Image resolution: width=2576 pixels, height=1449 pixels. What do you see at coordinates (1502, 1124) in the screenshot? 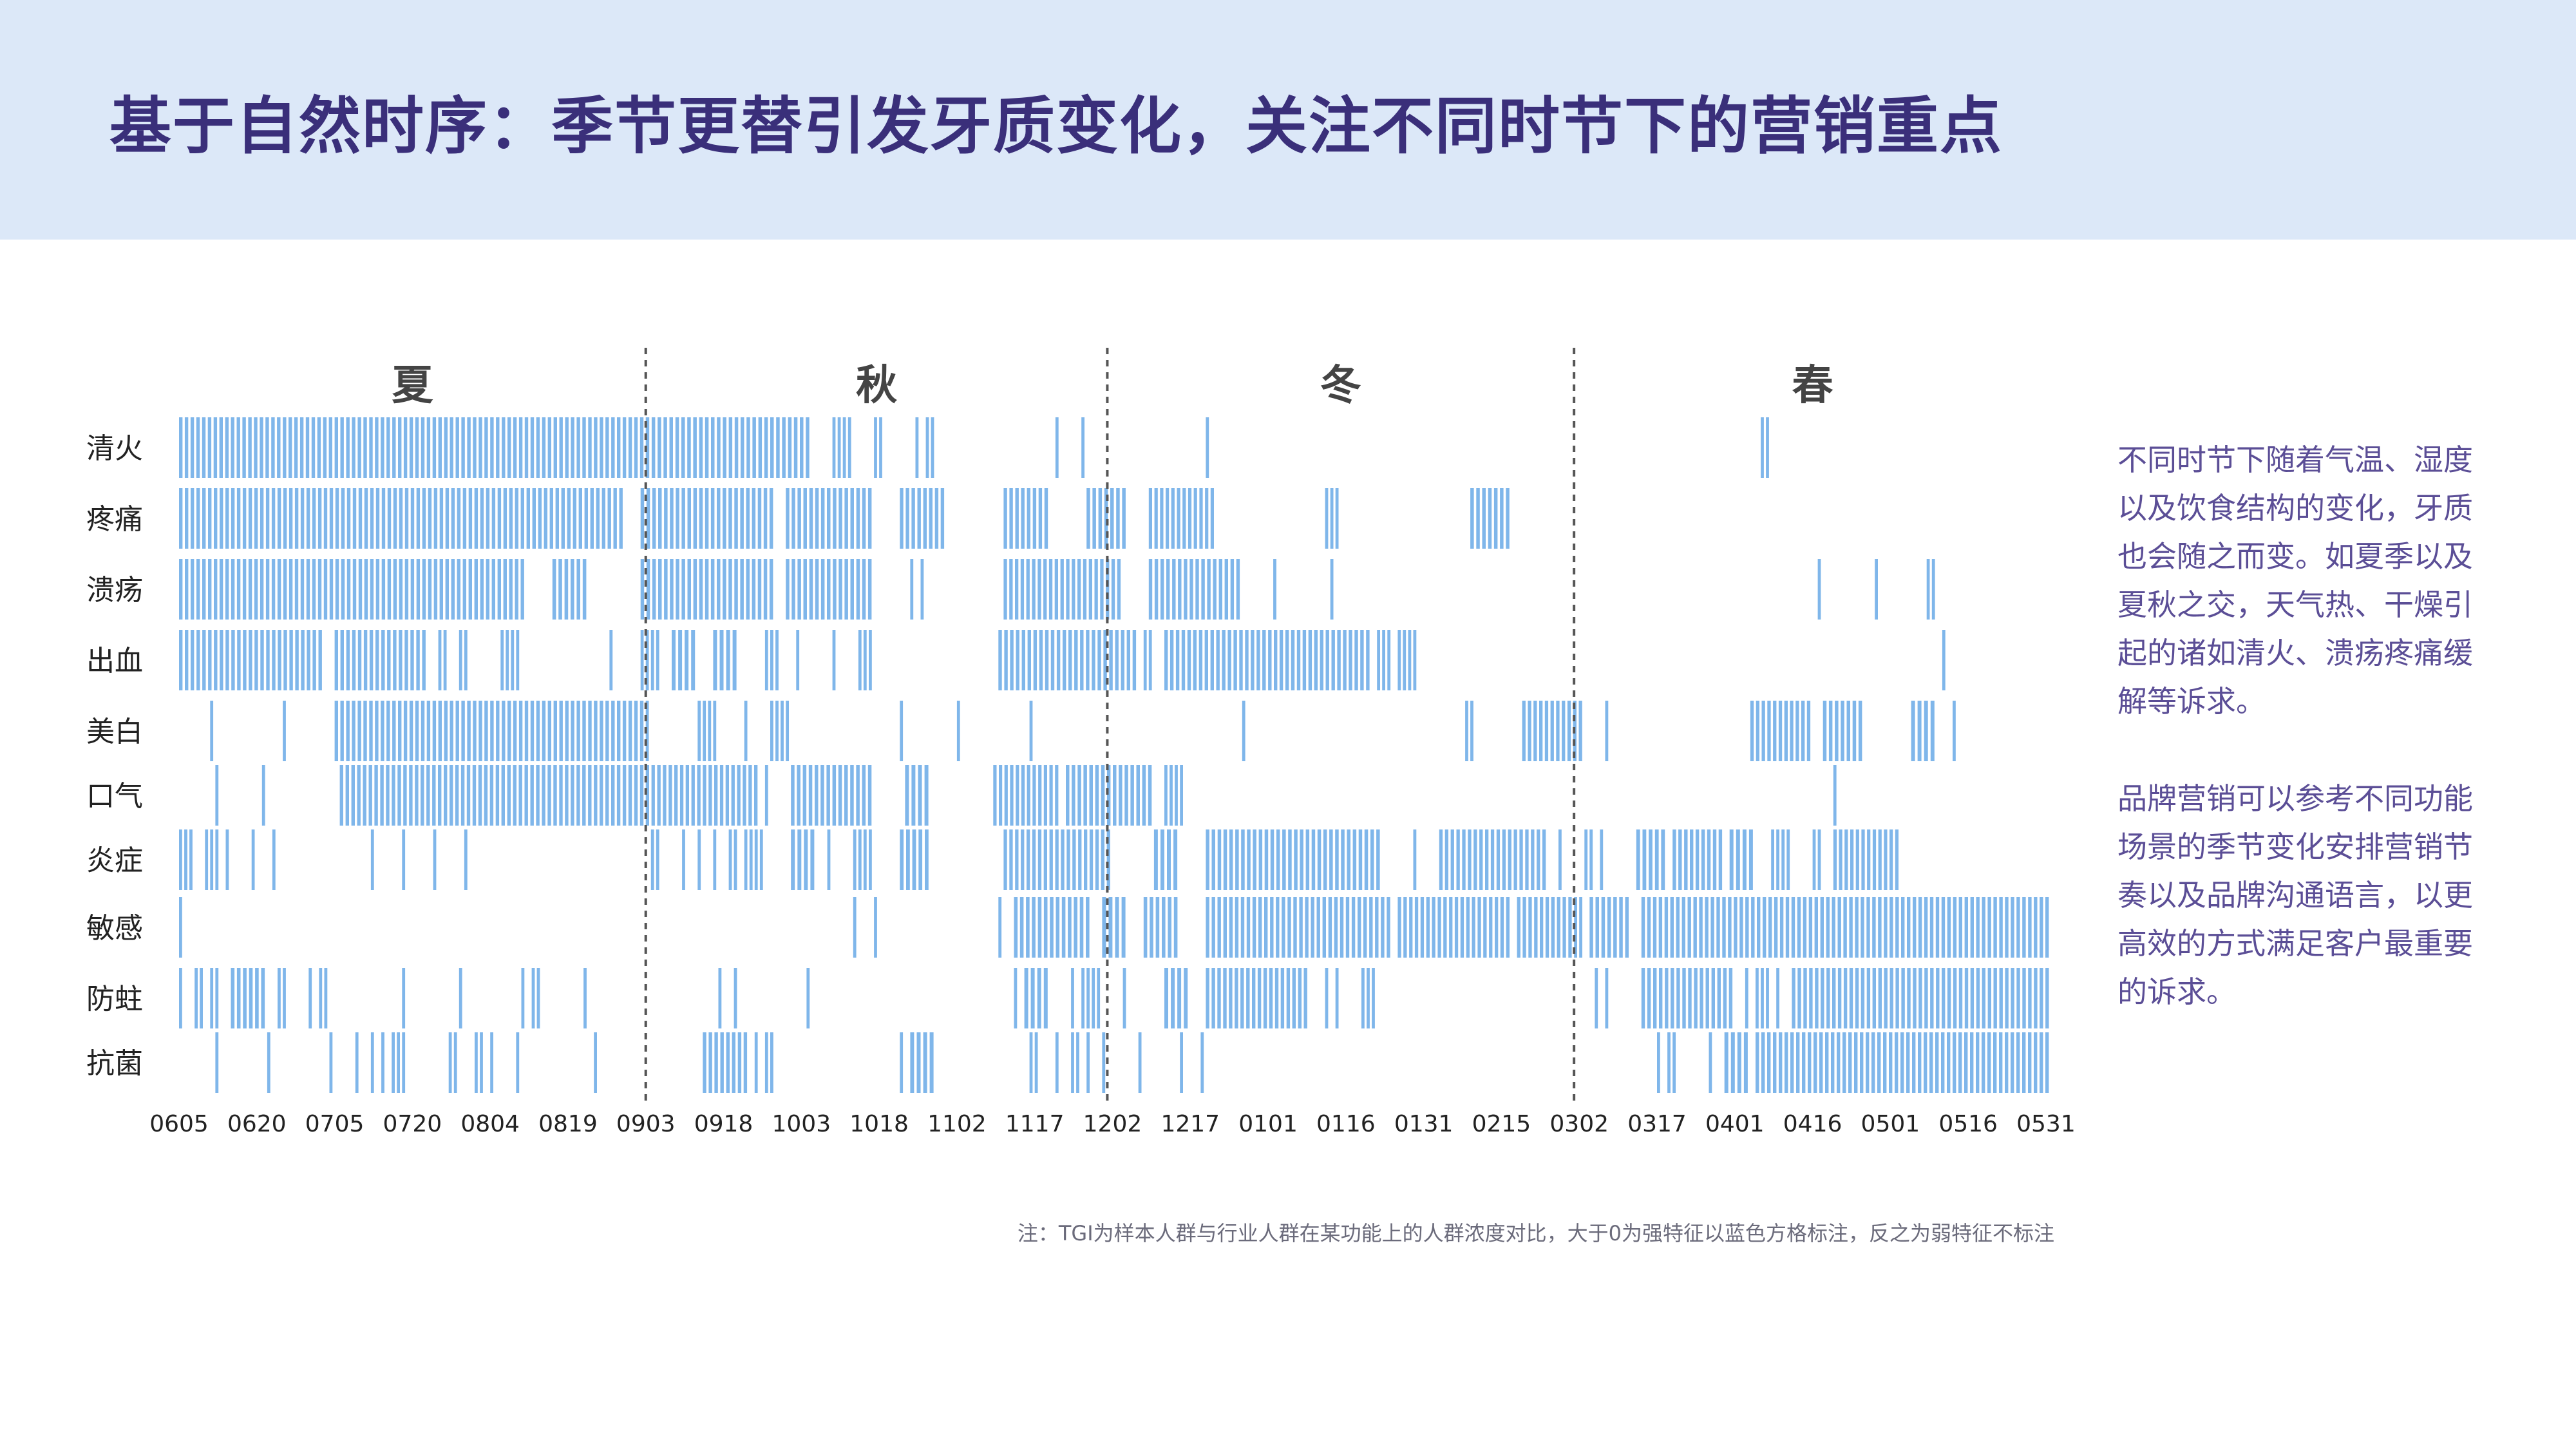
I see `x-tick-label: 0215` at bounding box center [1502, 1124].